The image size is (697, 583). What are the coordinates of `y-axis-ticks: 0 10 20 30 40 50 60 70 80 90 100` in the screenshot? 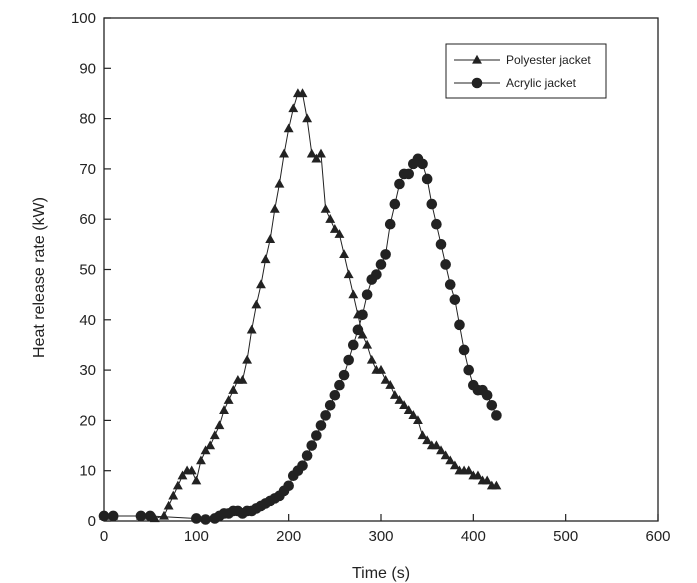 It's located at (91, 270).